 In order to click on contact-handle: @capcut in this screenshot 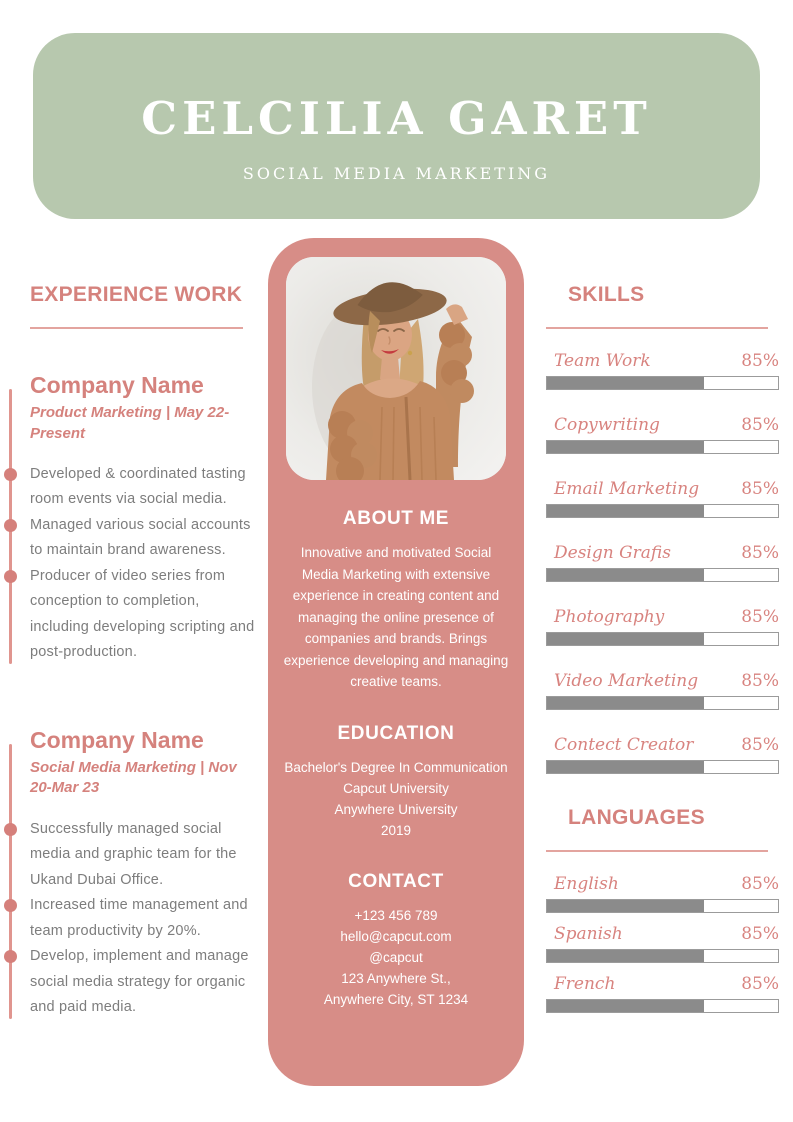, I will do `click(396, 957)`.